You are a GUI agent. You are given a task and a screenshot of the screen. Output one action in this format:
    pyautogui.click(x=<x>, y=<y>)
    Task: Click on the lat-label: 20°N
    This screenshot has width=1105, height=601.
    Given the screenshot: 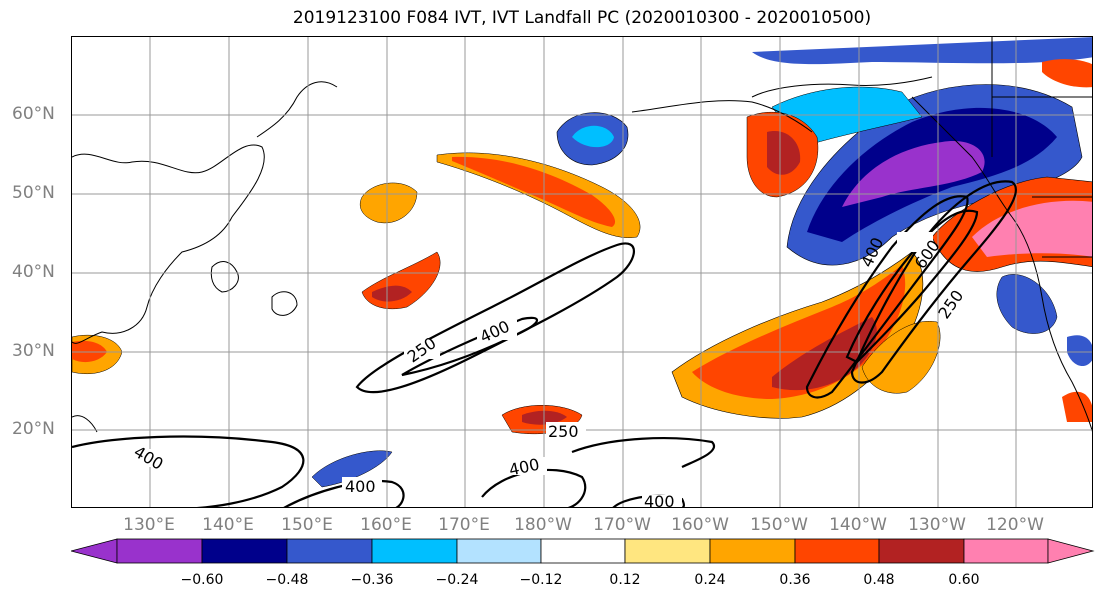 What is the action you would take?
    pyautogui.click(x=33, y=429)
    